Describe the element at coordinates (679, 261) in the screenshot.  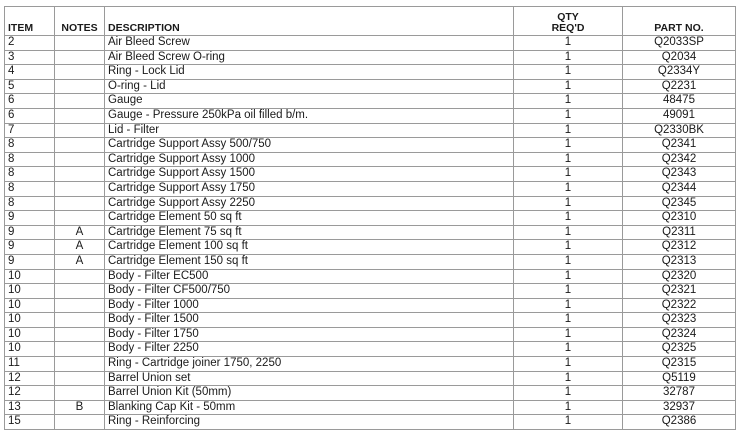
I see `cell-part-no: Q2313` at that location.